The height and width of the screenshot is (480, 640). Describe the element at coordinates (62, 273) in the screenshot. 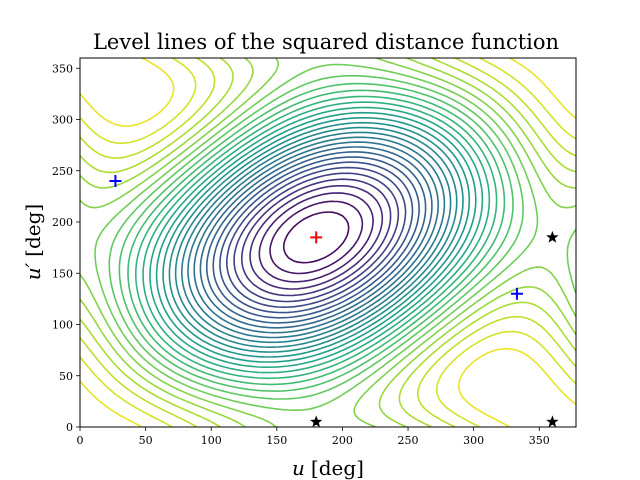

I see `y-tick-label: 150` at that location.